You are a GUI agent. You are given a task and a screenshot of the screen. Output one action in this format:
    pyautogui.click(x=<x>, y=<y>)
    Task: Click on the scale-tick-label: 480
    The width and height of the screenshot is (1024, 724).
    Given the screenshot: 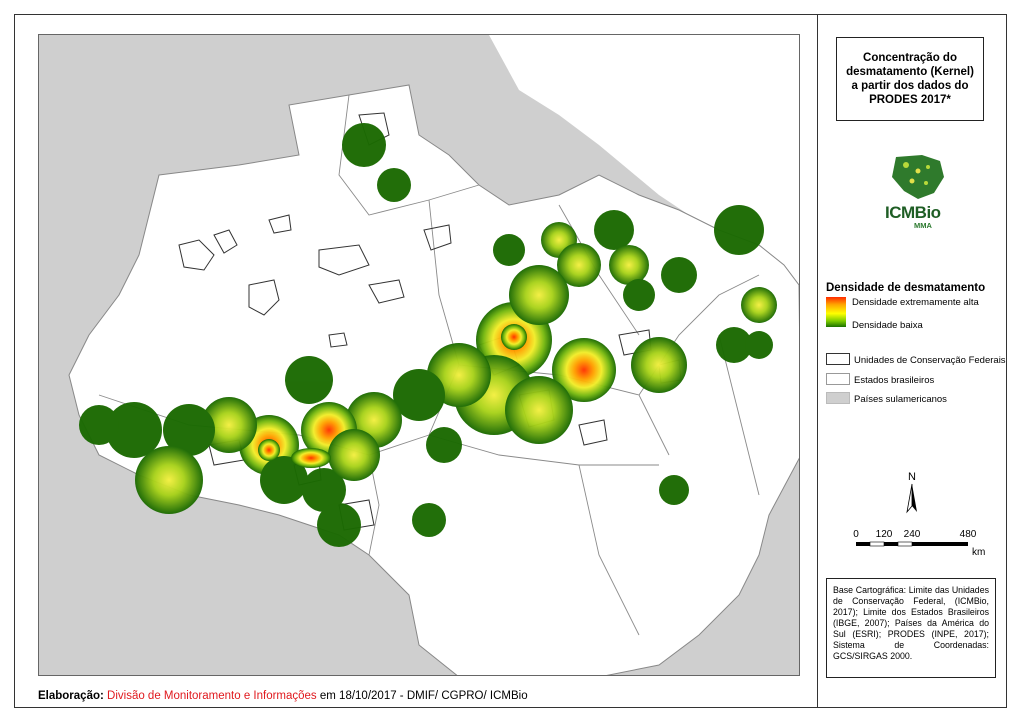 What is the action you would take?
    pyautogui.click(x=968, y=534)
    